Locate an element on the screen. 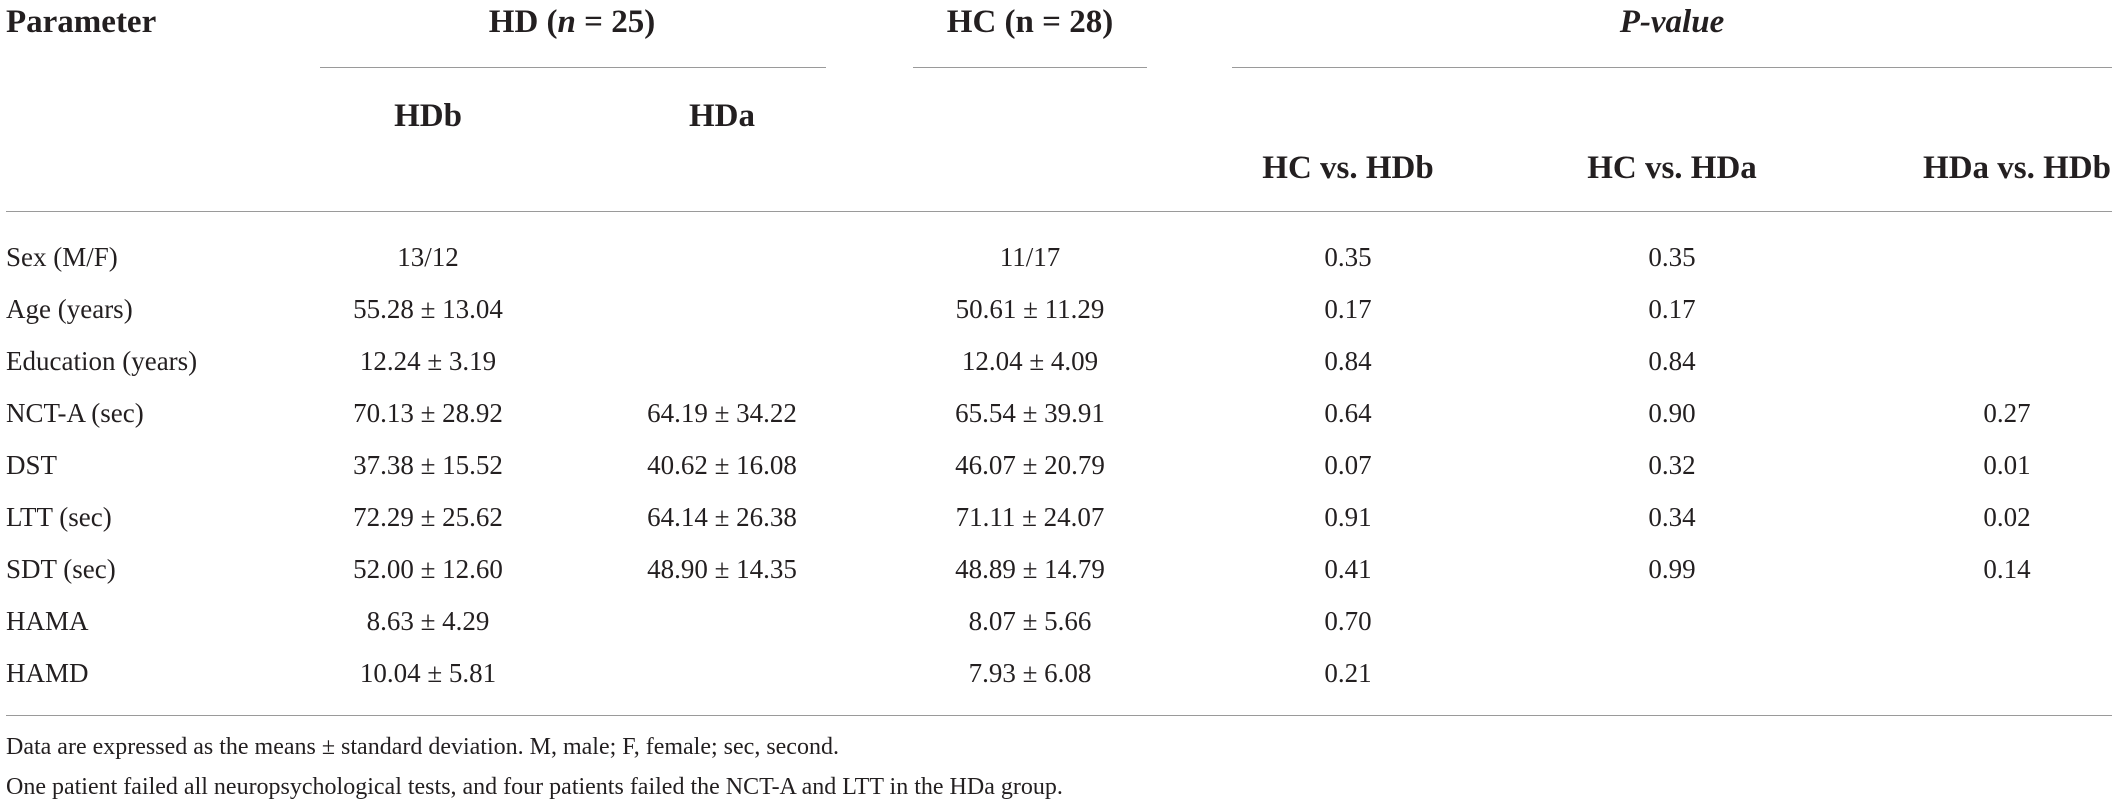 The width and height of the screenshot is (2117, 807). header-bottom-rule is located at coordinates (1059, 211).